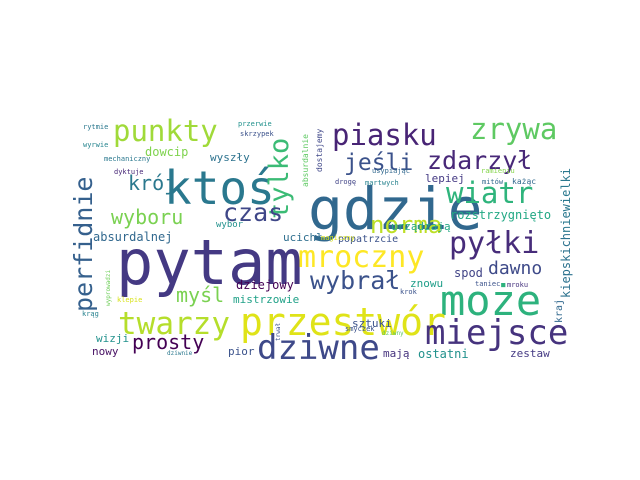 The width and height of the screenshot is (640, 480). What do you see at coordinates (480, 160) in the screenshot?
I see `word-zdarzyl: zdarzył` at bounding box center [480, 160].